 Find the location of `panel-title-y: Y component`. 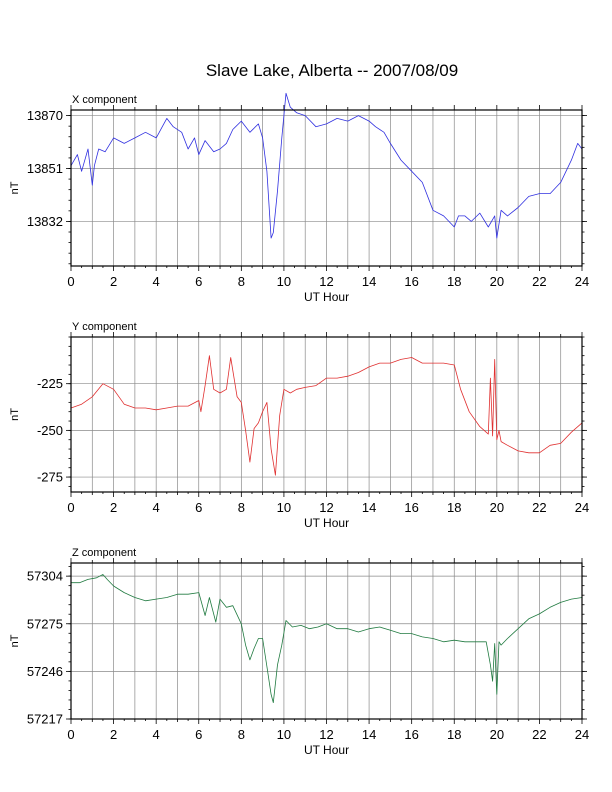

panel-title-y: Y component is located at coordinates (104, 327).